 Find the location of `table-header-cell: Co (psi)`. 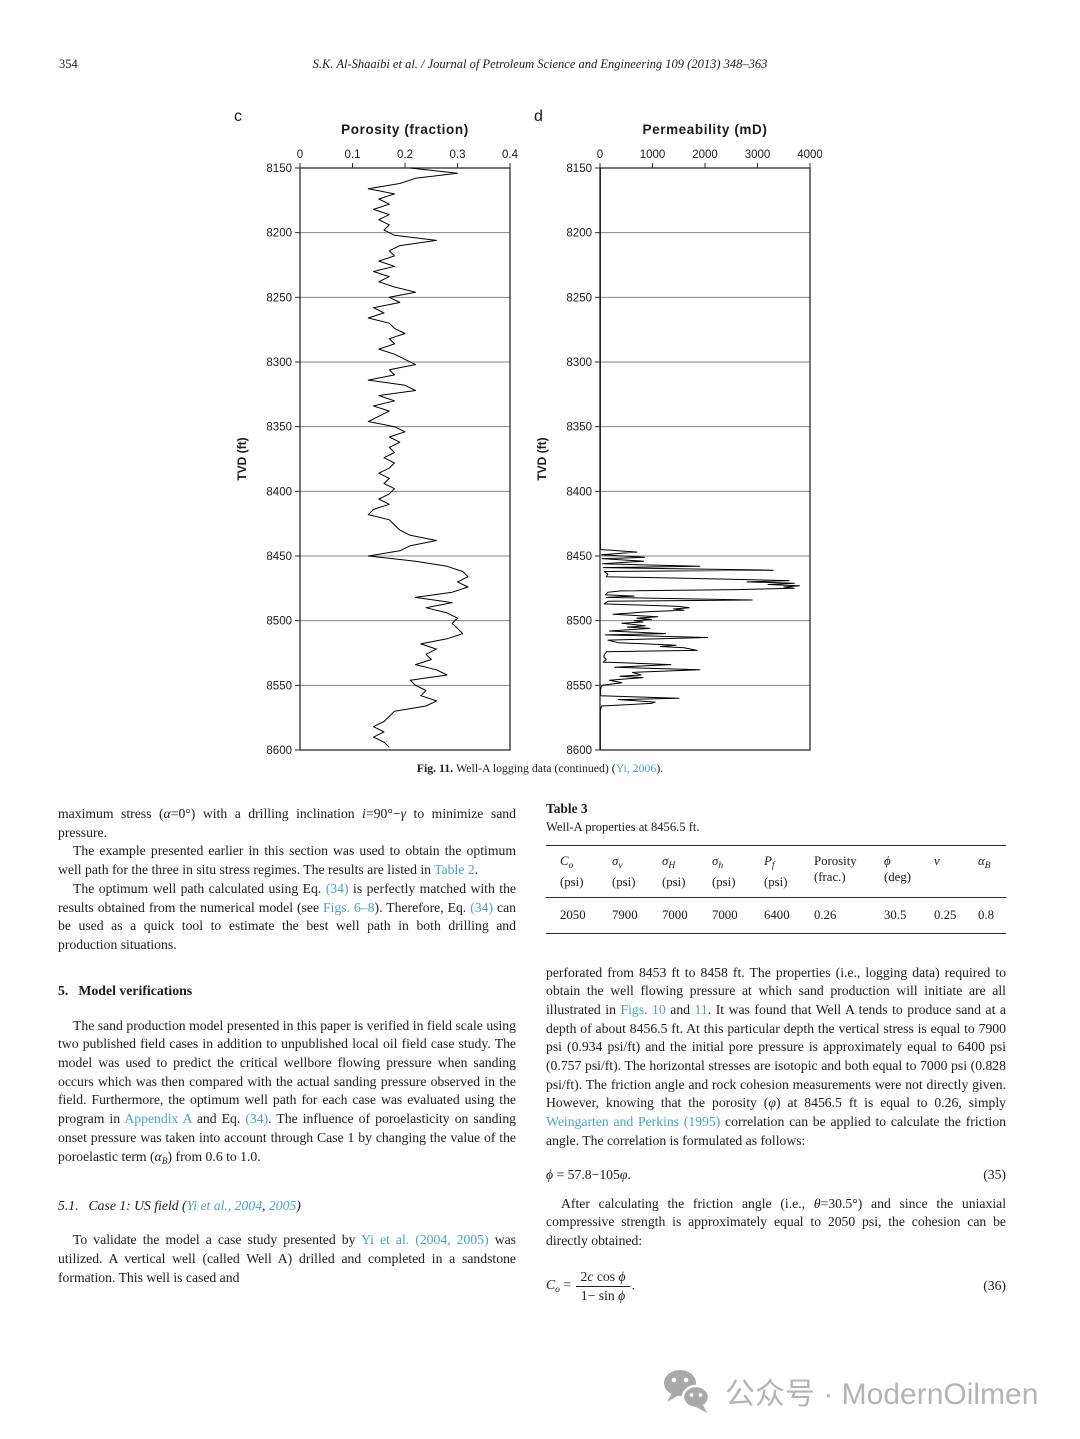

table-header-cell: Co (psi) is located at coordinates (586, 872).